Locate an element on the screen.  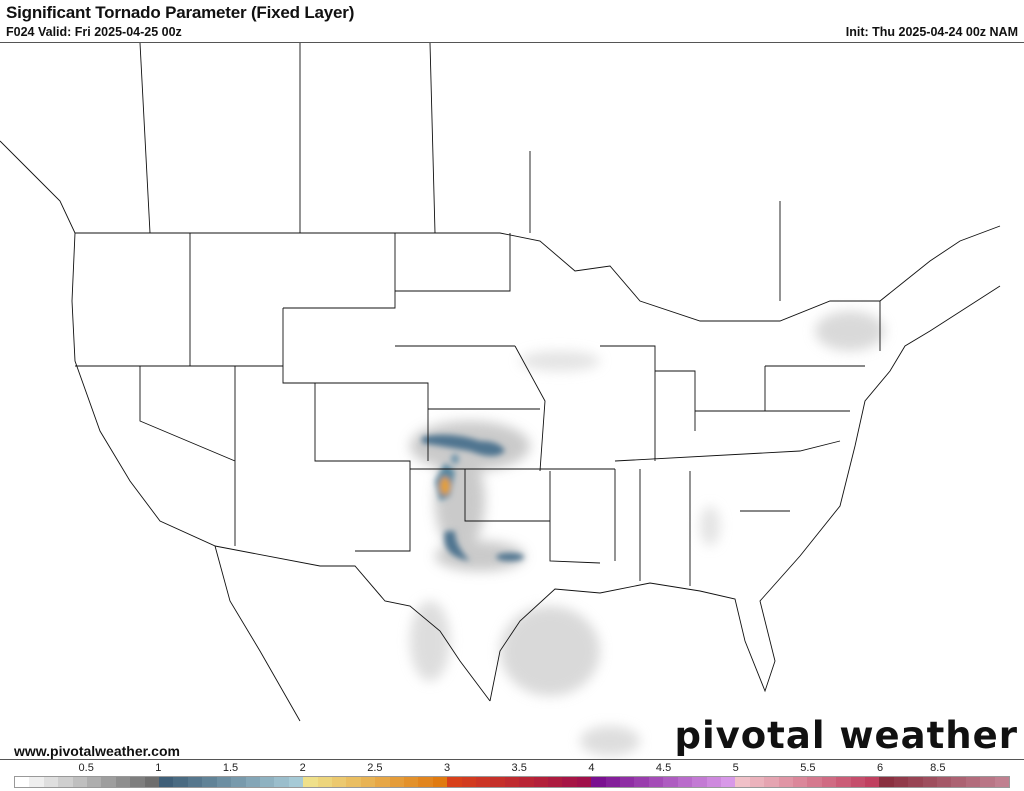
colorbar-tick-label: 3 is located at coordinates (447, 768).